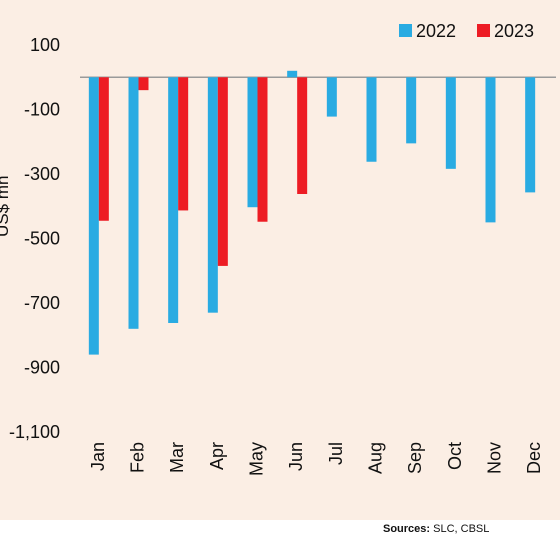 Image resolution: width=560 pixels, height=544 pixels. Describe the element at coordinates (490, 150) in the screenshot. I see `bar-2022-Nov` at that location.